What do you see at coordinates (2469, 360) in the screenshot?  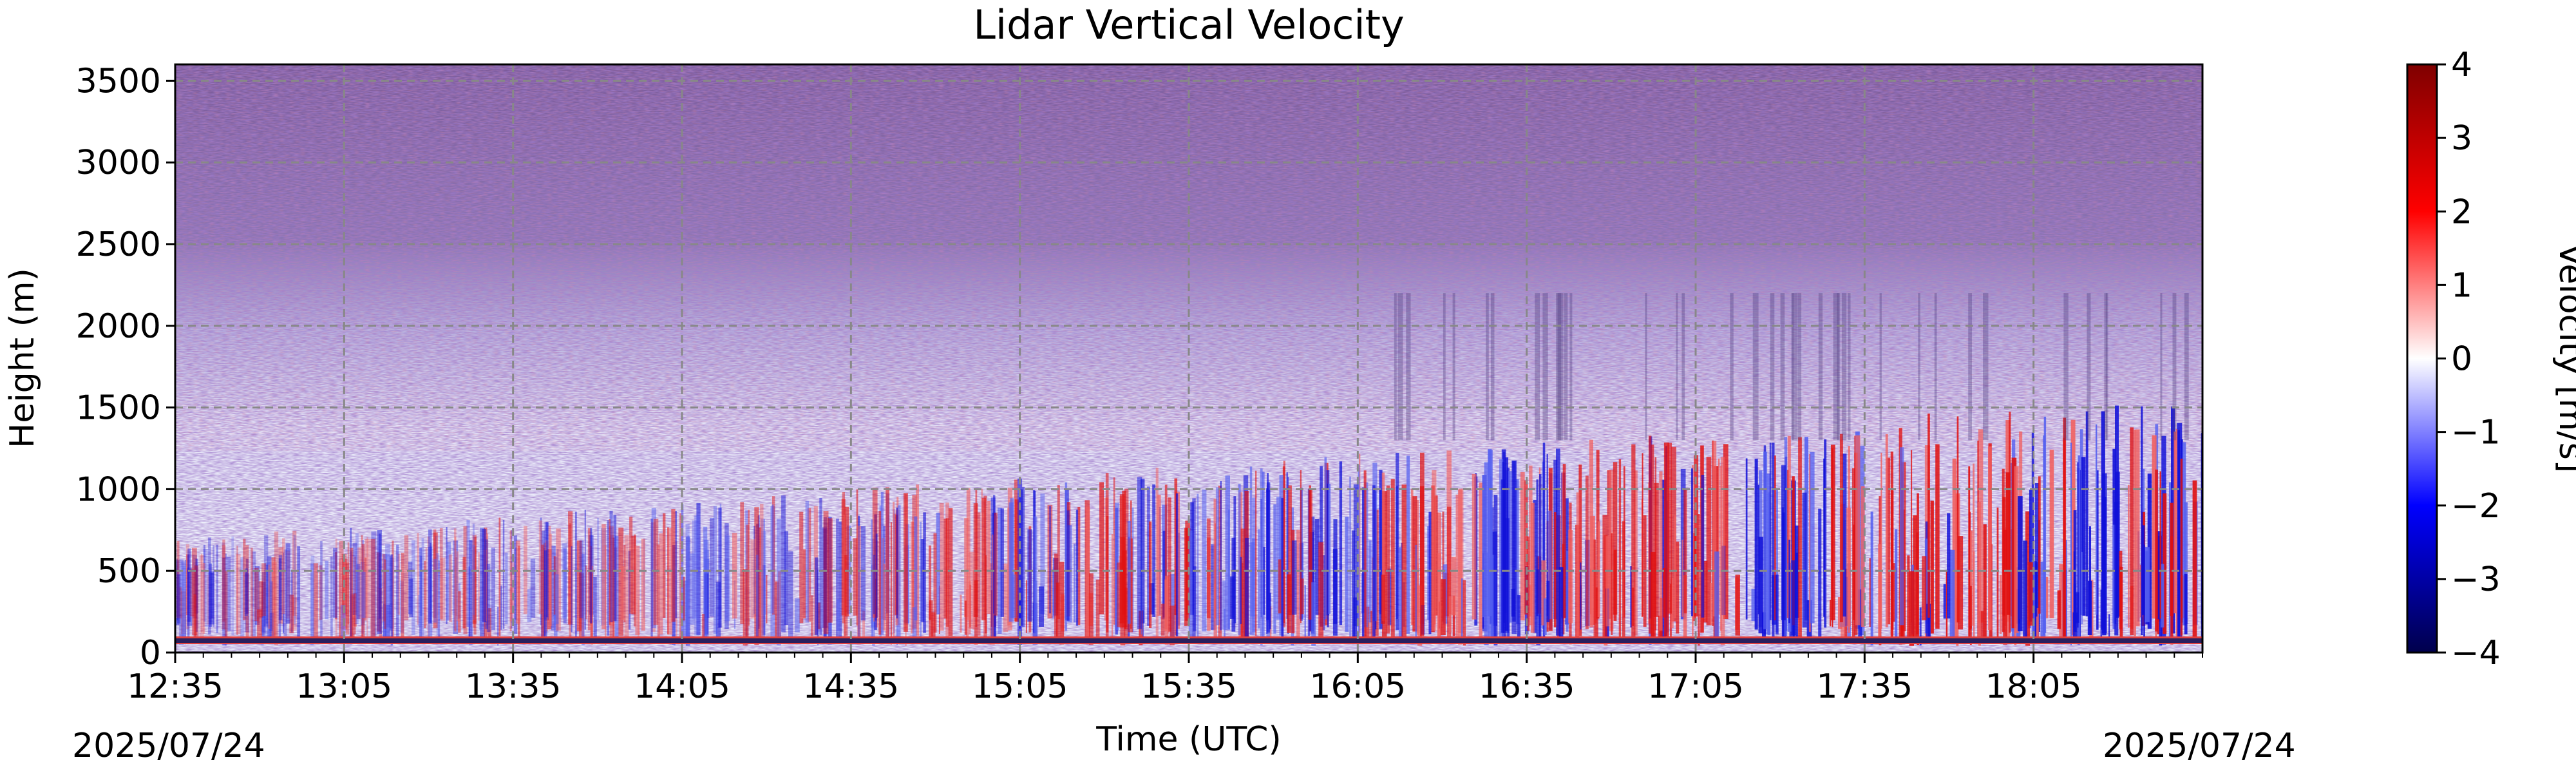 I see `colorbar-ticks: 4 3 2 1 0 −1 −2 −3 −4` at bounding box center [2469, 360].